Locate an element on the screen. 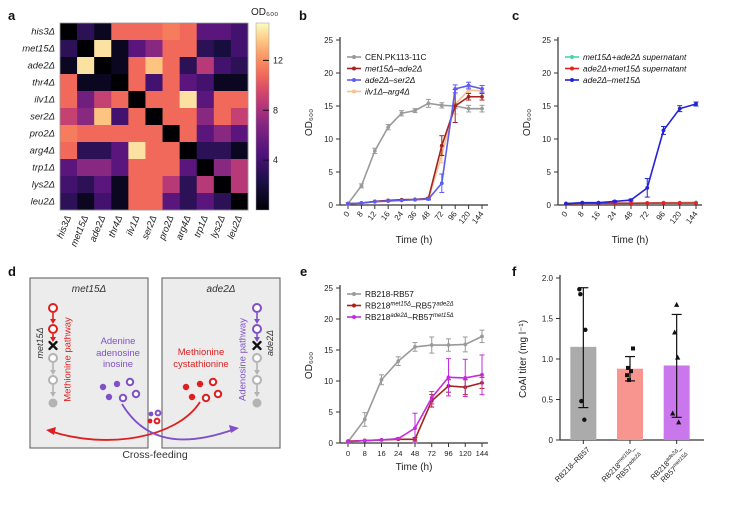 The image size is (739, 509). heatmap-row-label: trp1Δ is located at coordinates (43, 168).